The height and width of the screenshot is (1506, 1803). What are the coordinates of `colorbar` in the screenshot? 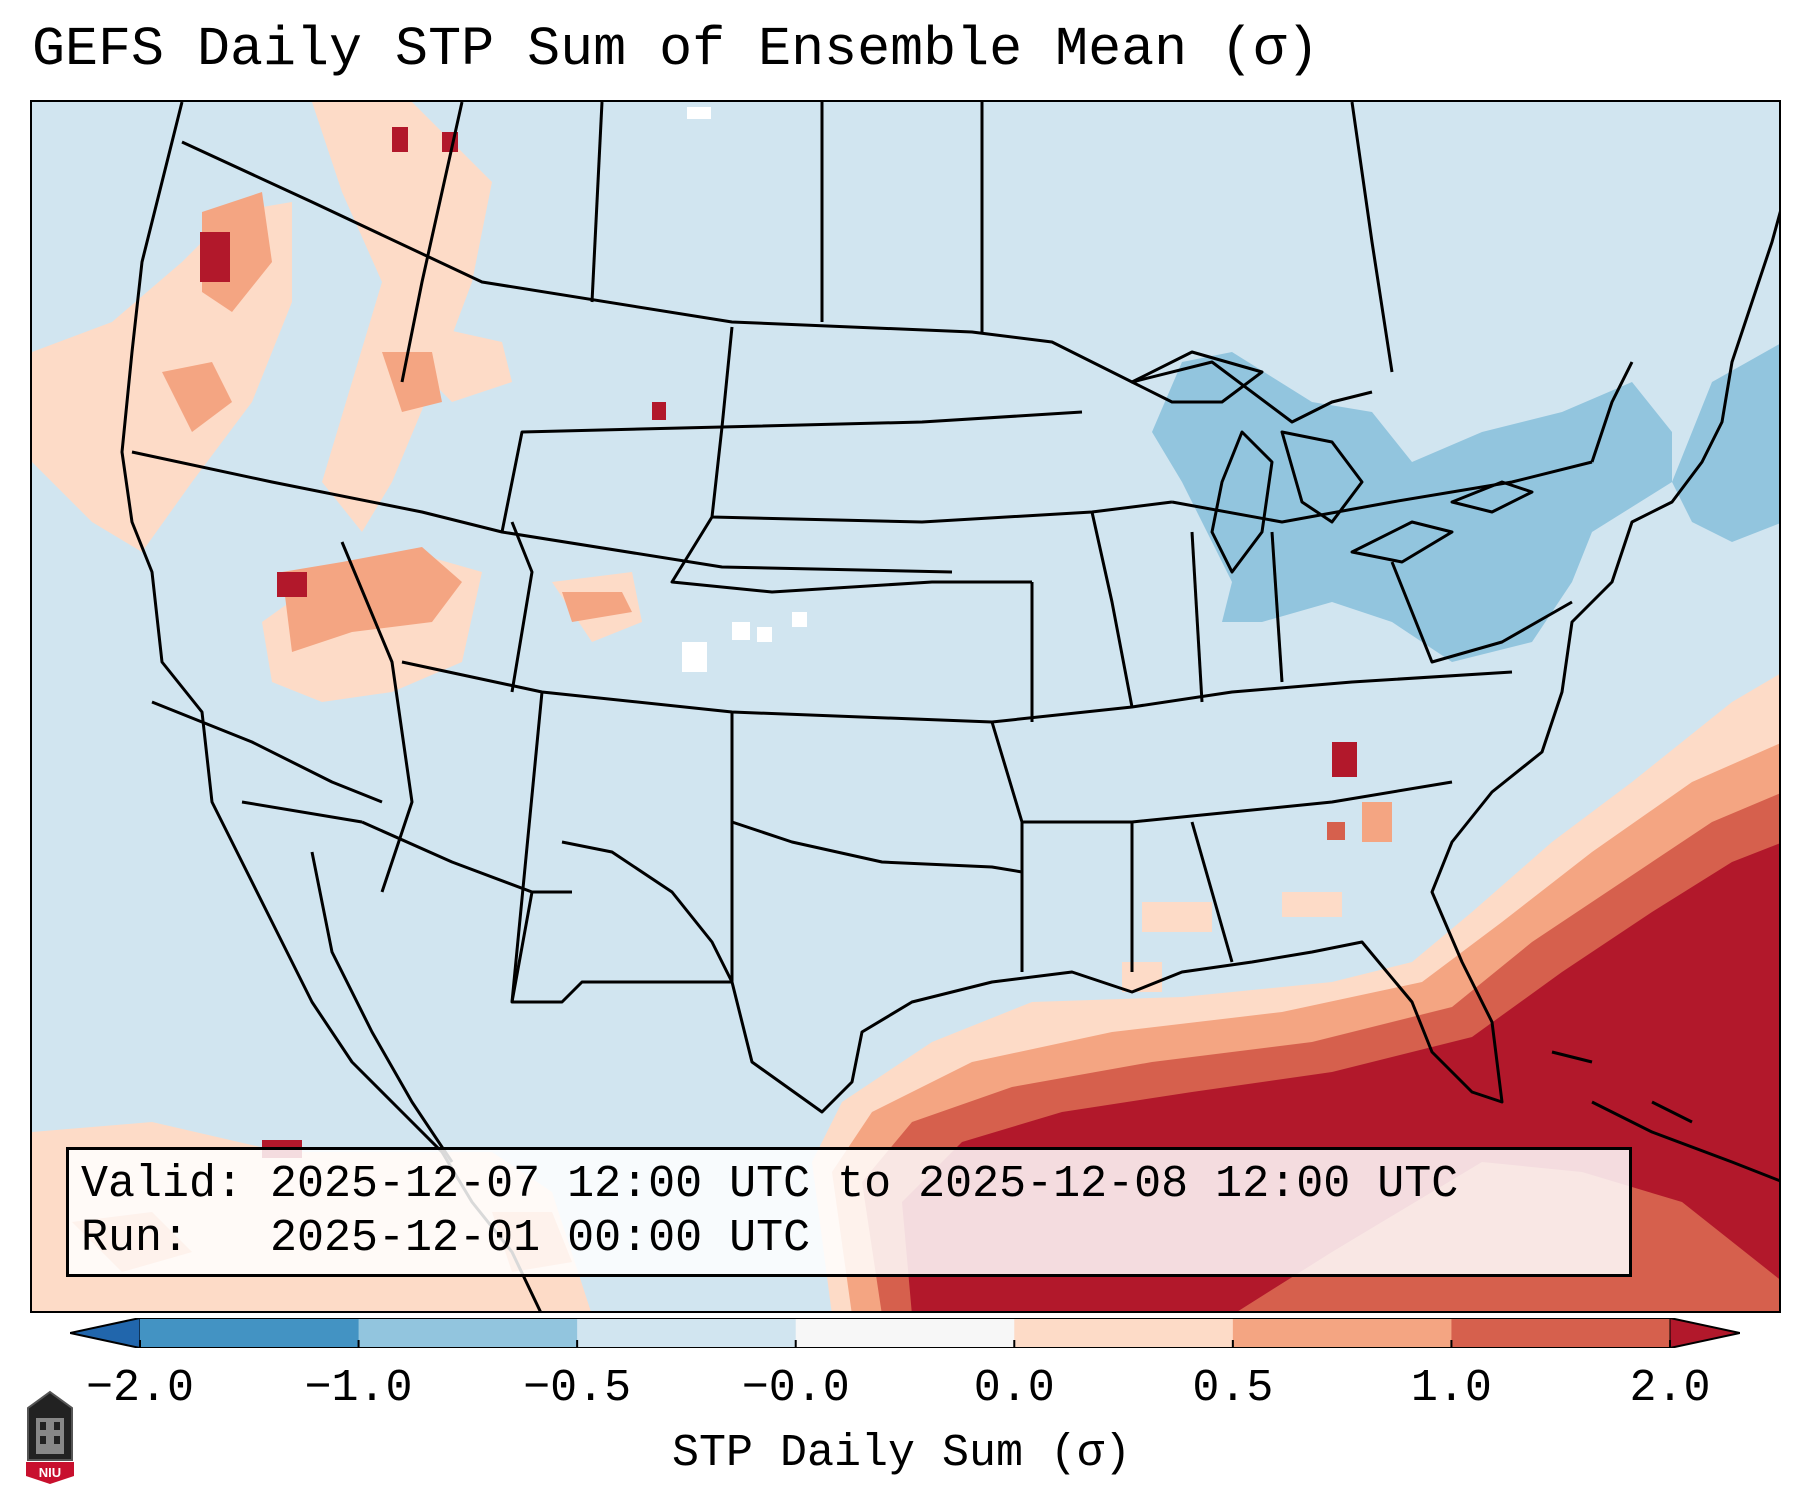 It's located at (905, 1333).